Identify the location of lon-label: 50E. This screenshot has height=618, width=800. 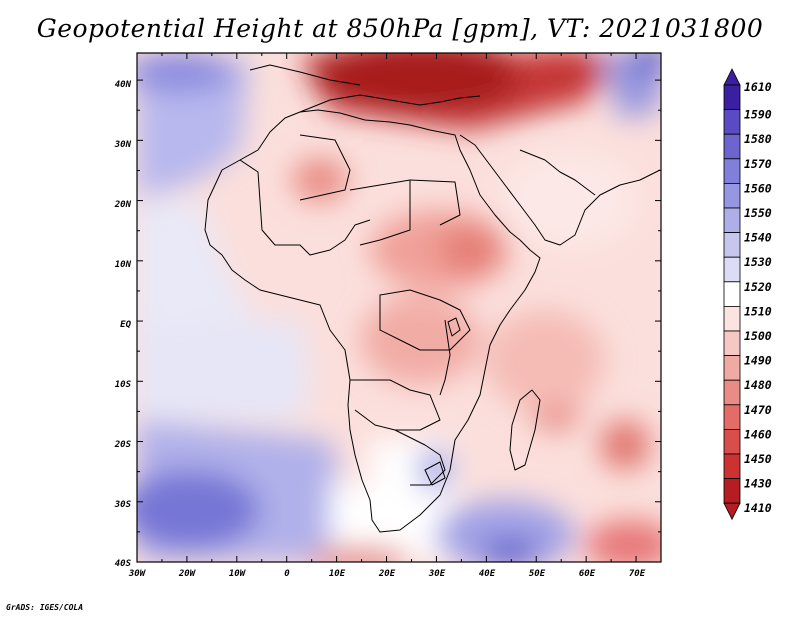
(537, 574).